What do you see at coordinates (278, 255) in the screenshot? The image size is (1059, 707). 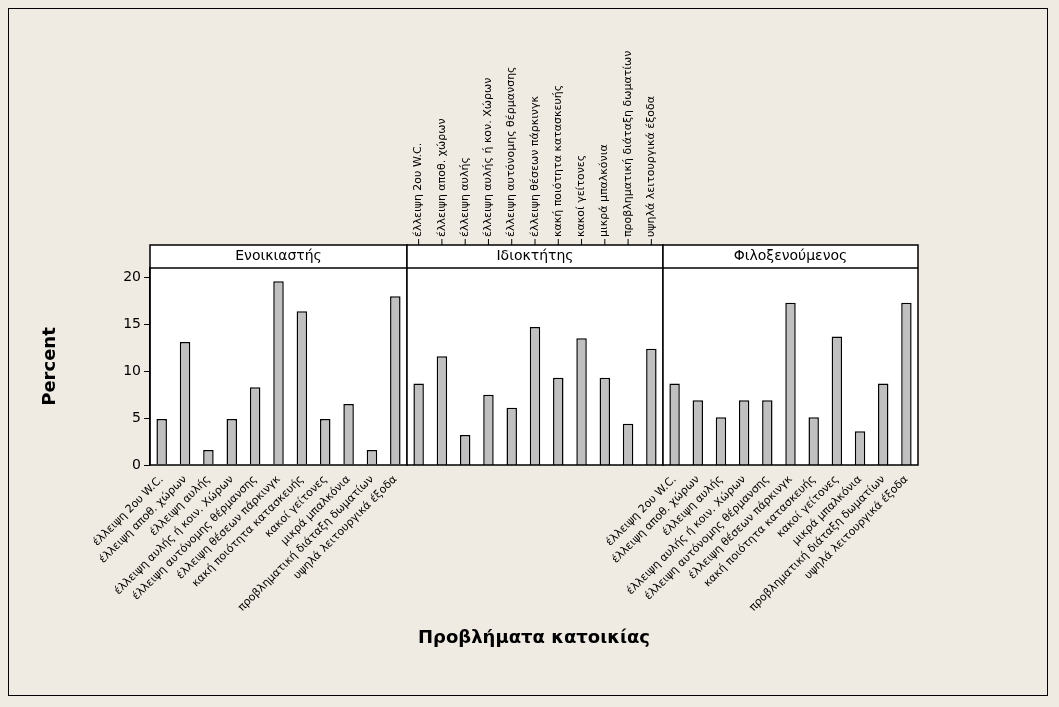 I see `chart-title: Ενοικιαστής` at bounding box center [278, 255].